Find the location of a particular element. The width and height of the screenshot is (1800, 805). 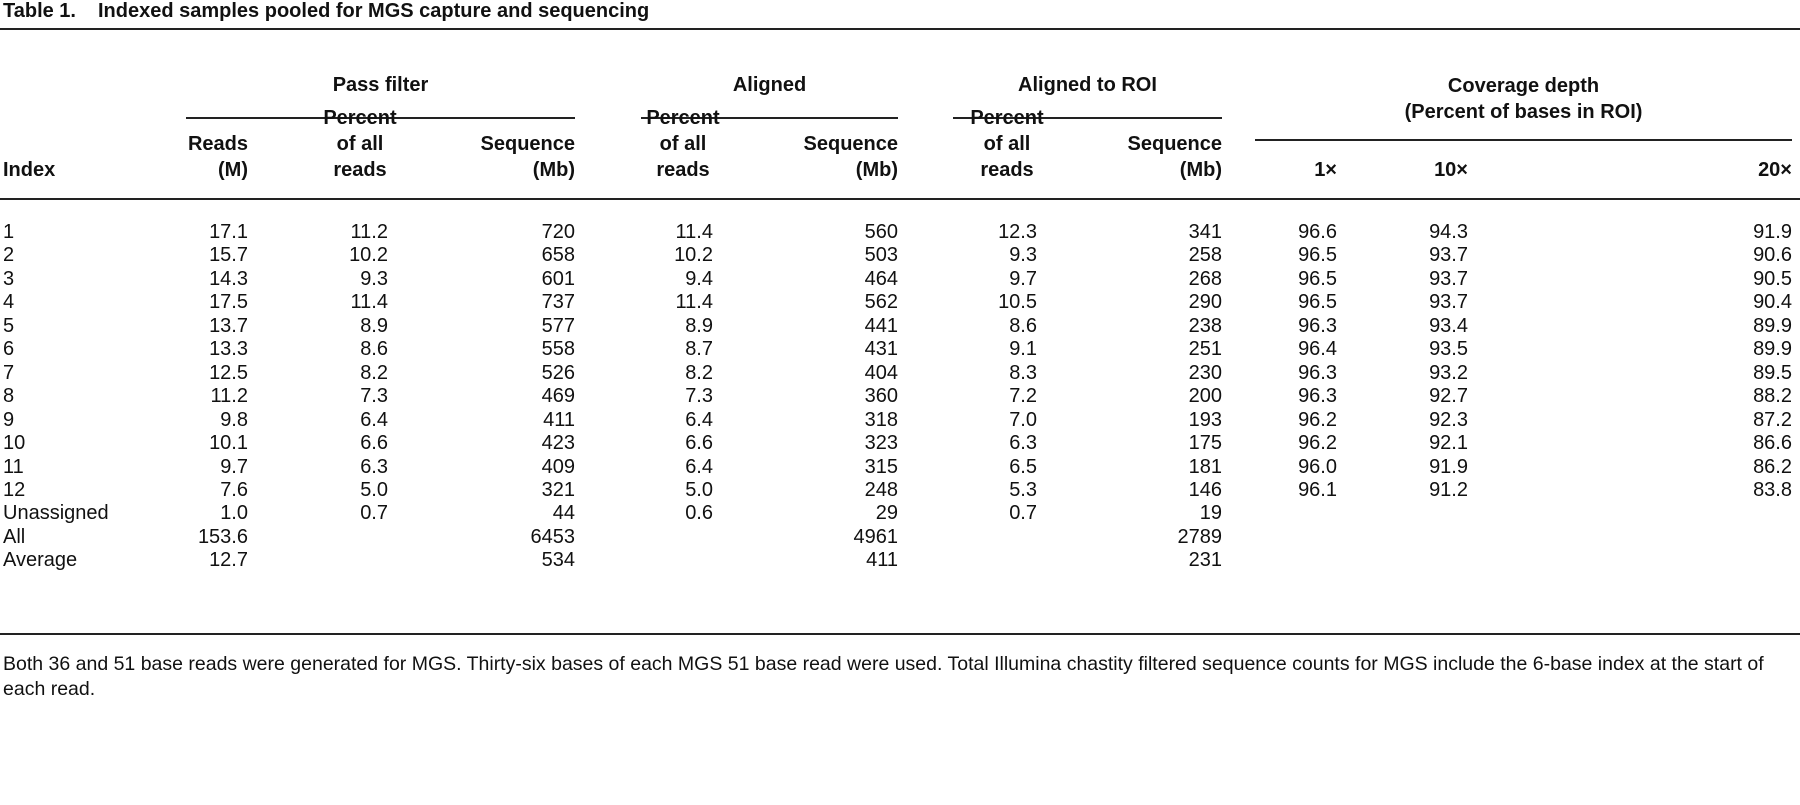

cell-index: 5 is located at coordinates (9, 325).